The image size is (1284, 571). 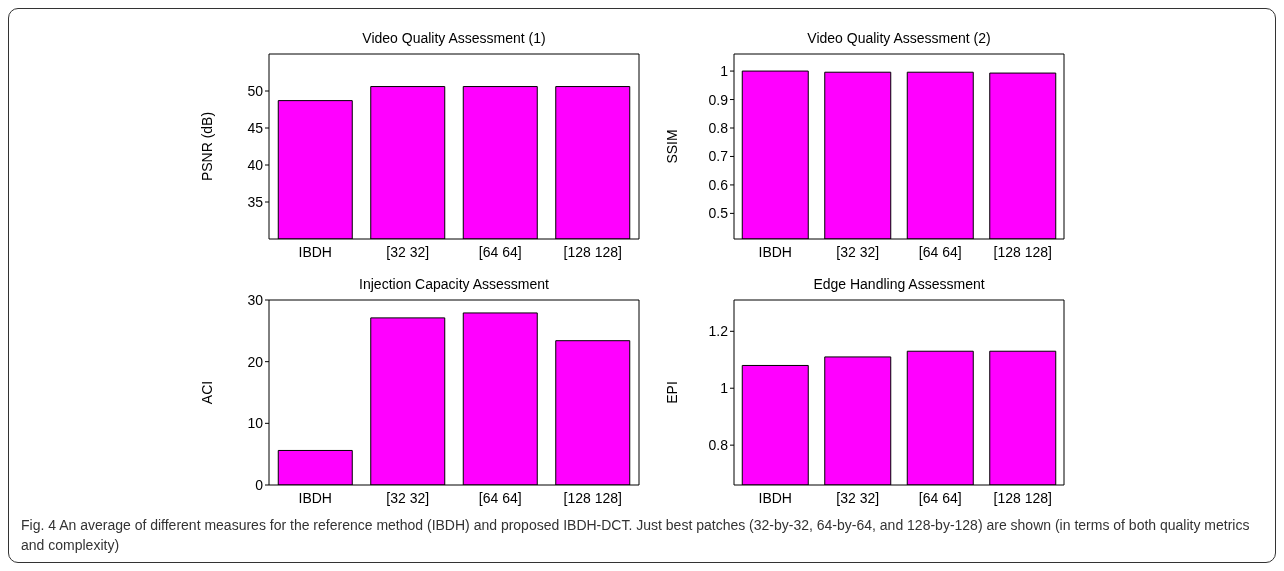 I want to click on y-tick-label: 40, so click(x=255, y=164).